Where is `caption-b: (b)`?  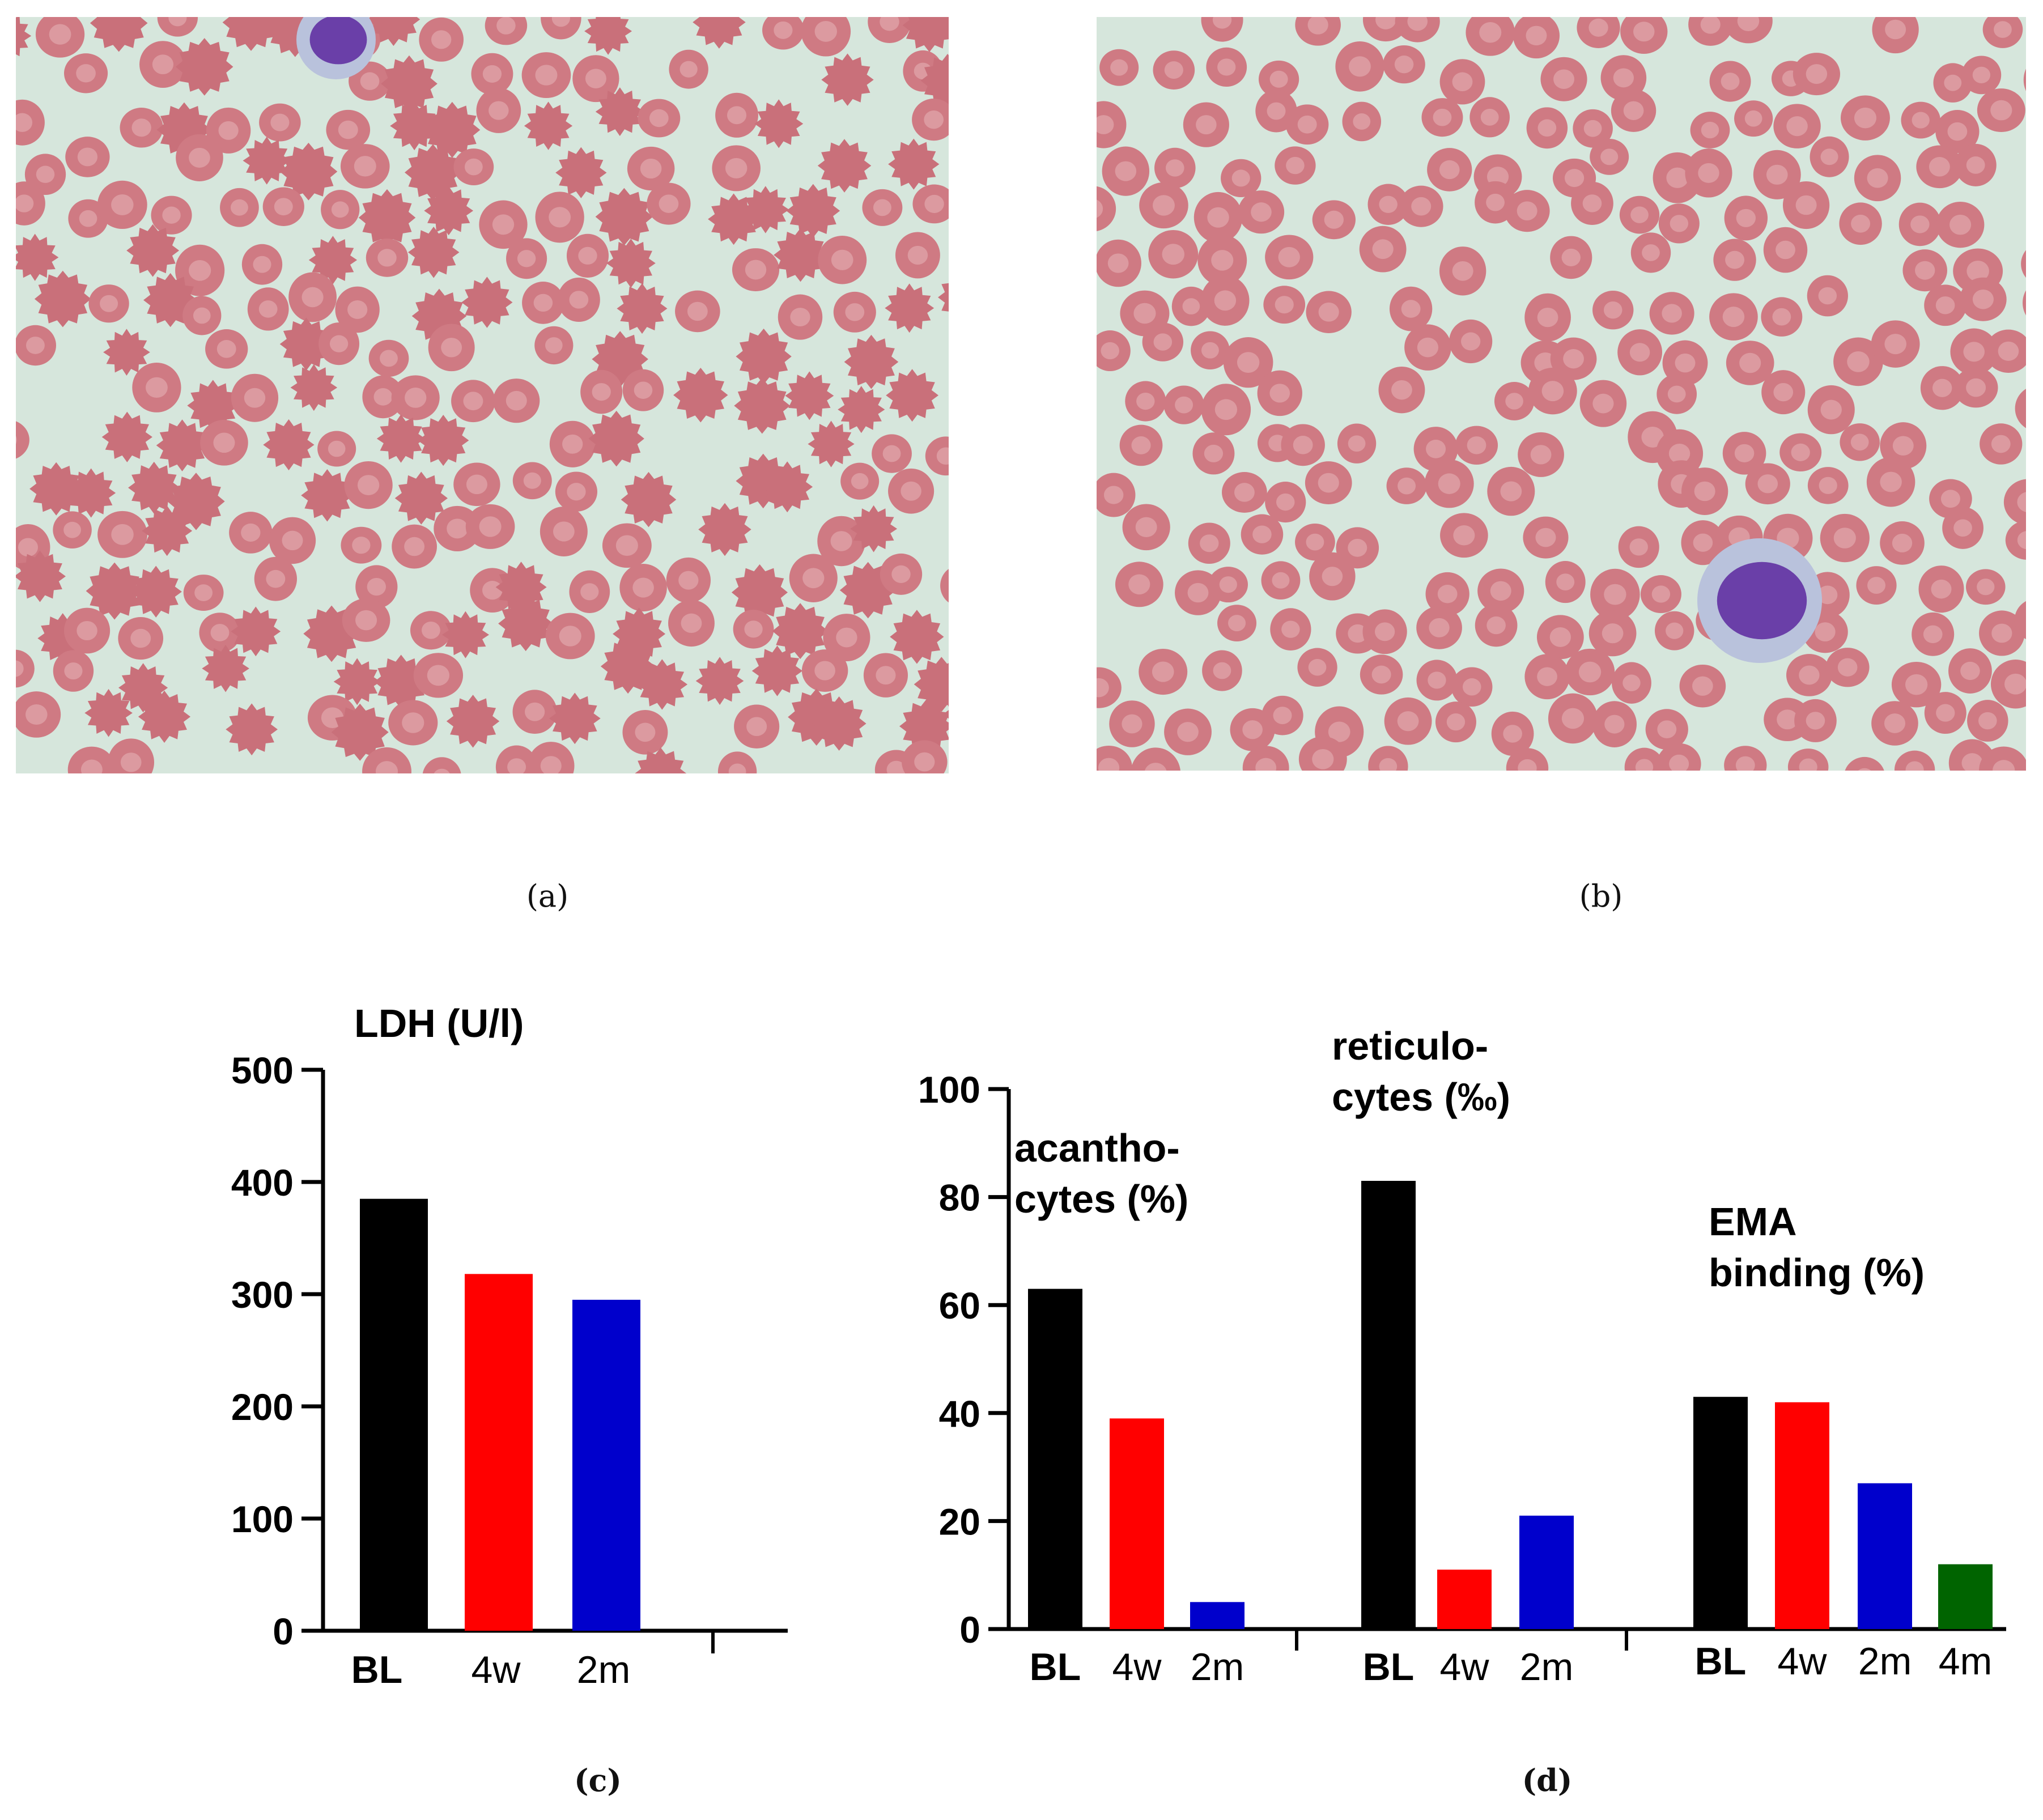
caption-b: (b) is located at coordinates (1601, 896).